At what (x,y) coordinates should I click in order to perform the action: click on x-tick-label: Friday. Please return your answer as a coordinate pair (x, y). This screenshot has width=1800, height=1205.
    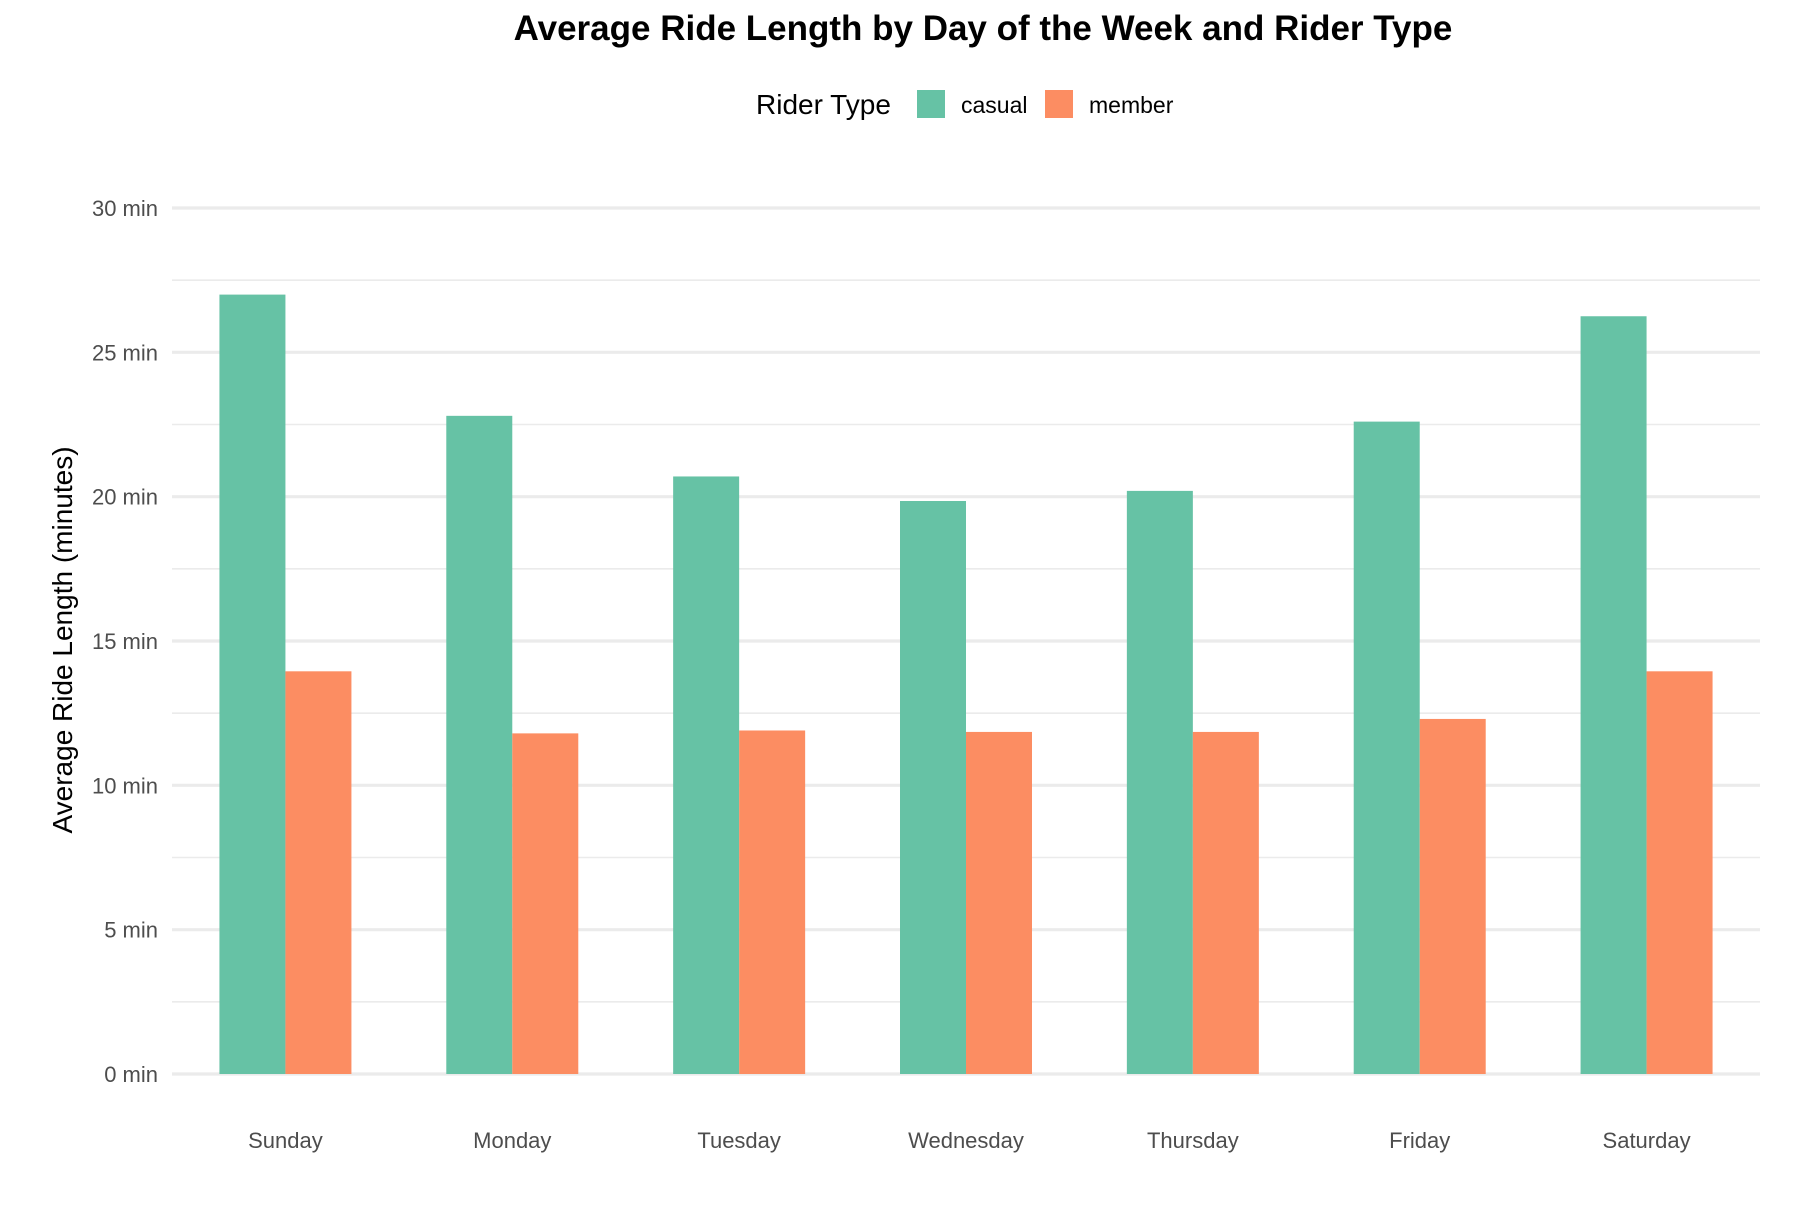
    Looking at the image, I should click on (1419, 1140).